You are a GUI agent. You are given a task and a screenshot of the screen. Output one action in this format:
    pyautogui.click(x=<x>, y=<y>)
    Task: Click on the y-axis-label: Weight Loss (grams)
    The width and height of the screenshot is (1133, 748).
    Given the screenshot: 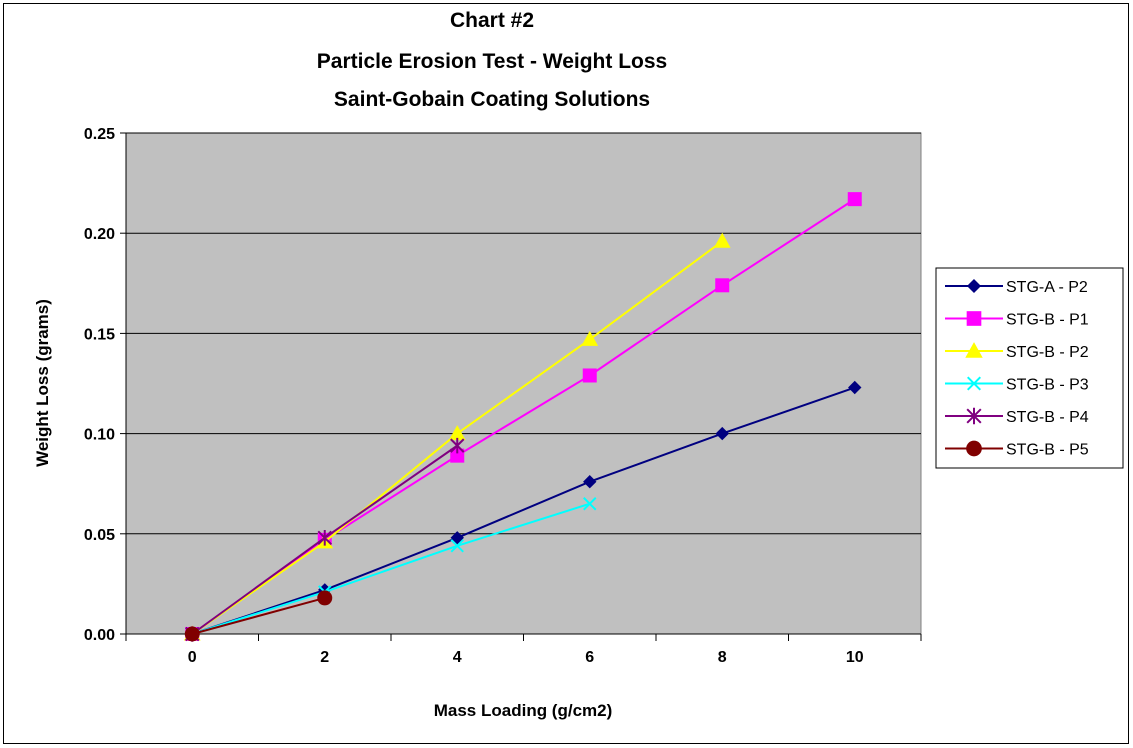 What is the action you would take?
    pyautogui.click(x=42, y=383)
    